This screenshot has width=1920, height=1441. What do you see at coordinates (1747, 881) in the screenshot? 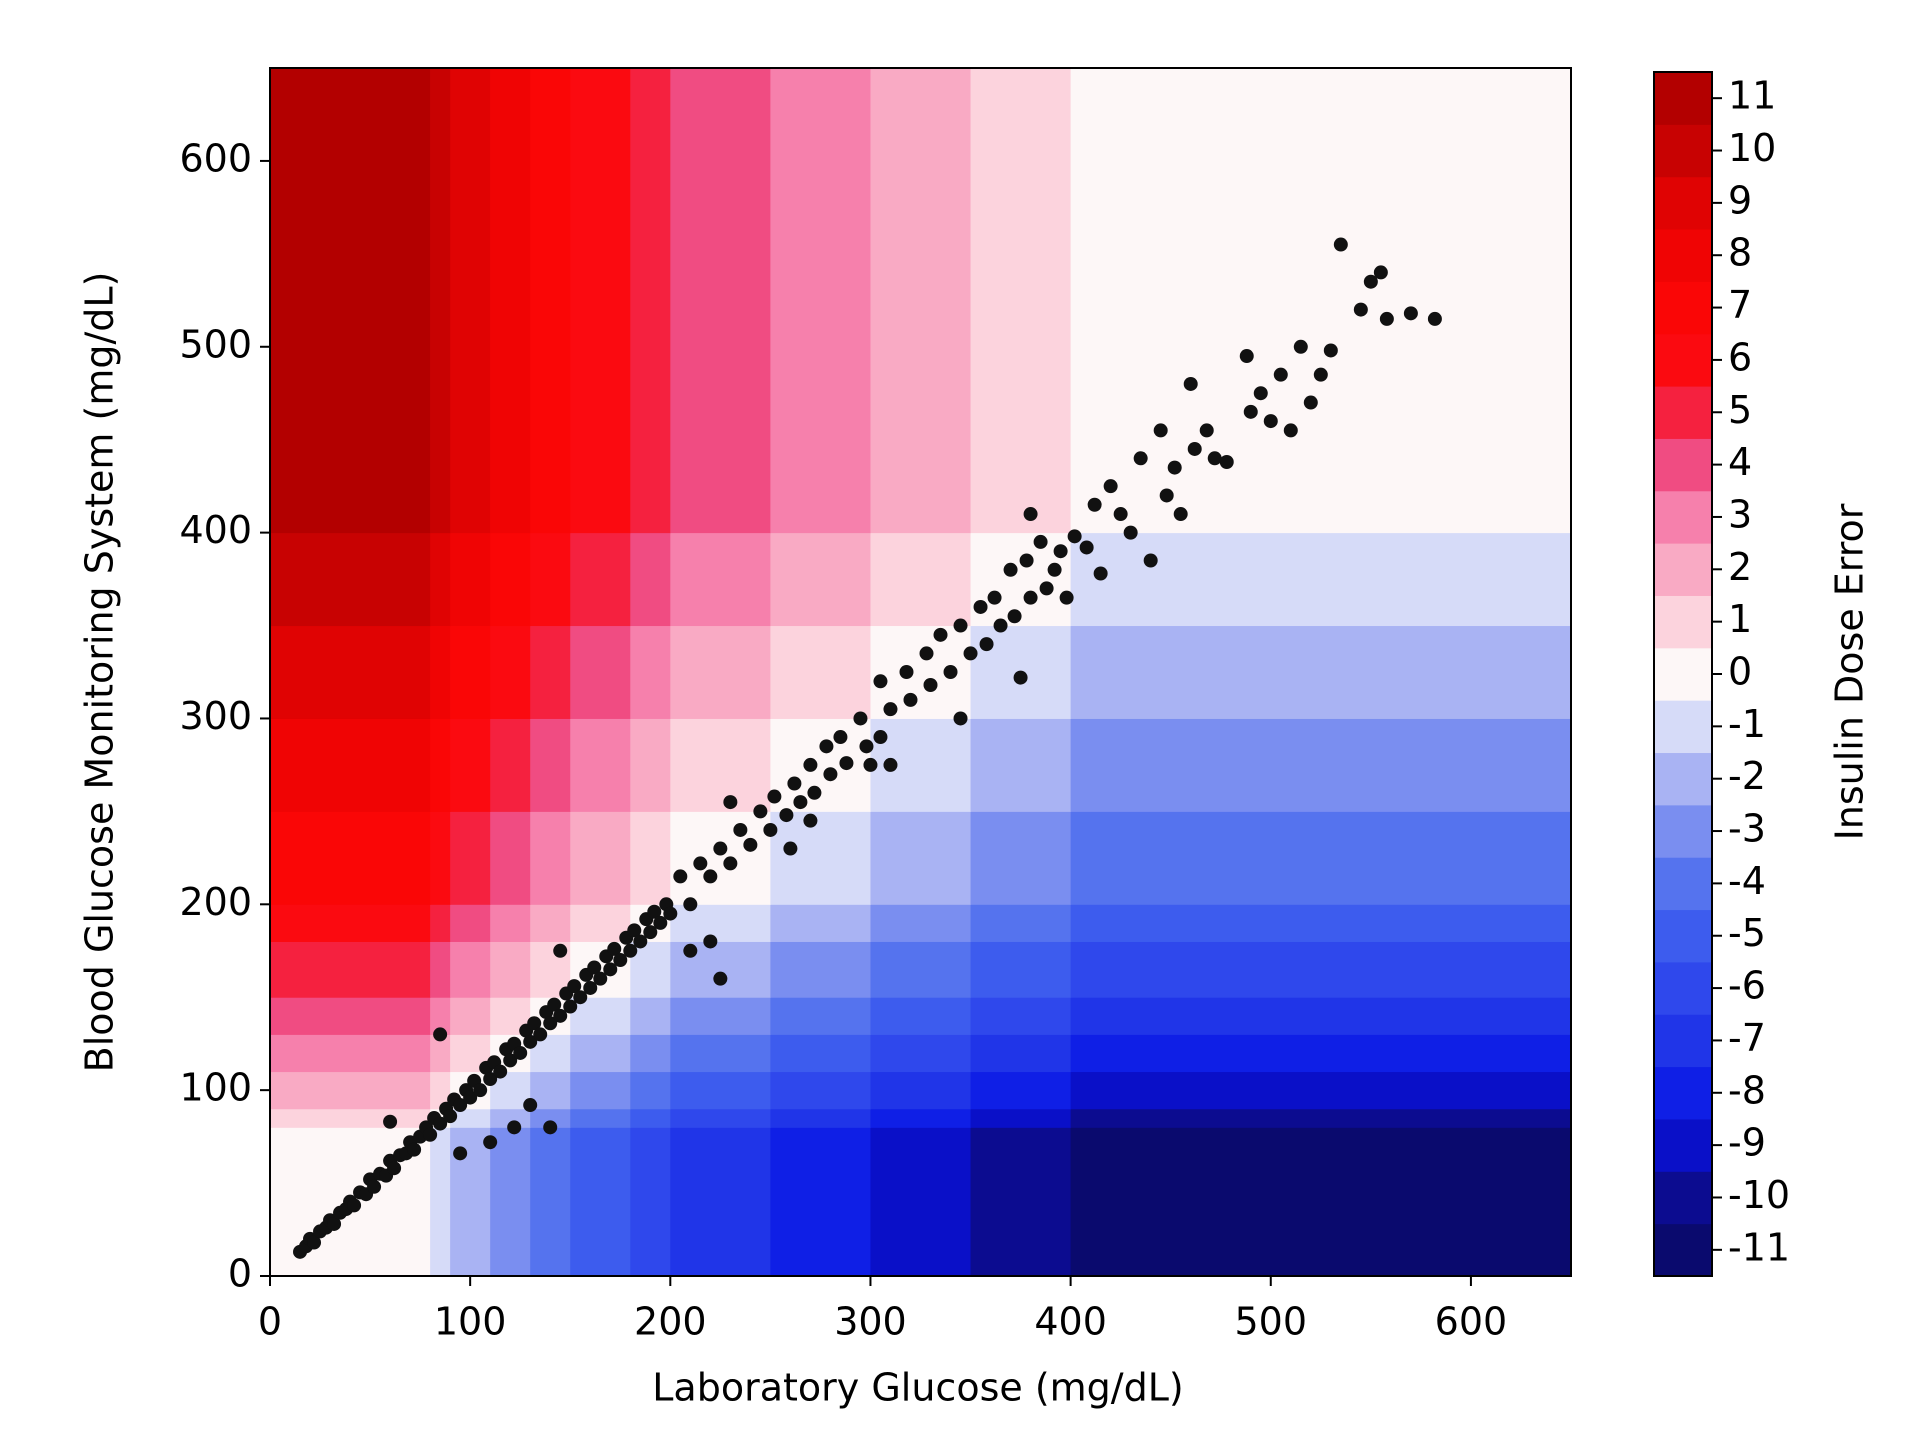
I see `colorbar-tick-label: -4` at bounding box center [1747, 881].